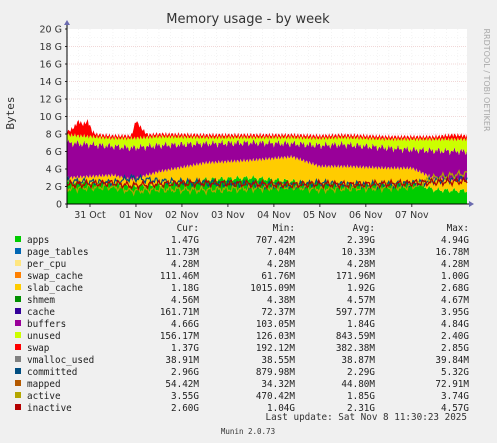 The height and width of the screenshot is (443, 497). Describe the element at coordinates (358, 360) in the screenshot. I see `legend-avg-vmalloc_used: 38.87M` at that location.